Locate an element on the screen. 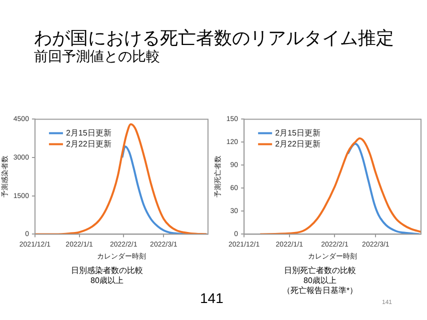 The width and height of the screenshot is (427, 320). text: 日別死亡者数の比較 is located at coordinates (320, 271).